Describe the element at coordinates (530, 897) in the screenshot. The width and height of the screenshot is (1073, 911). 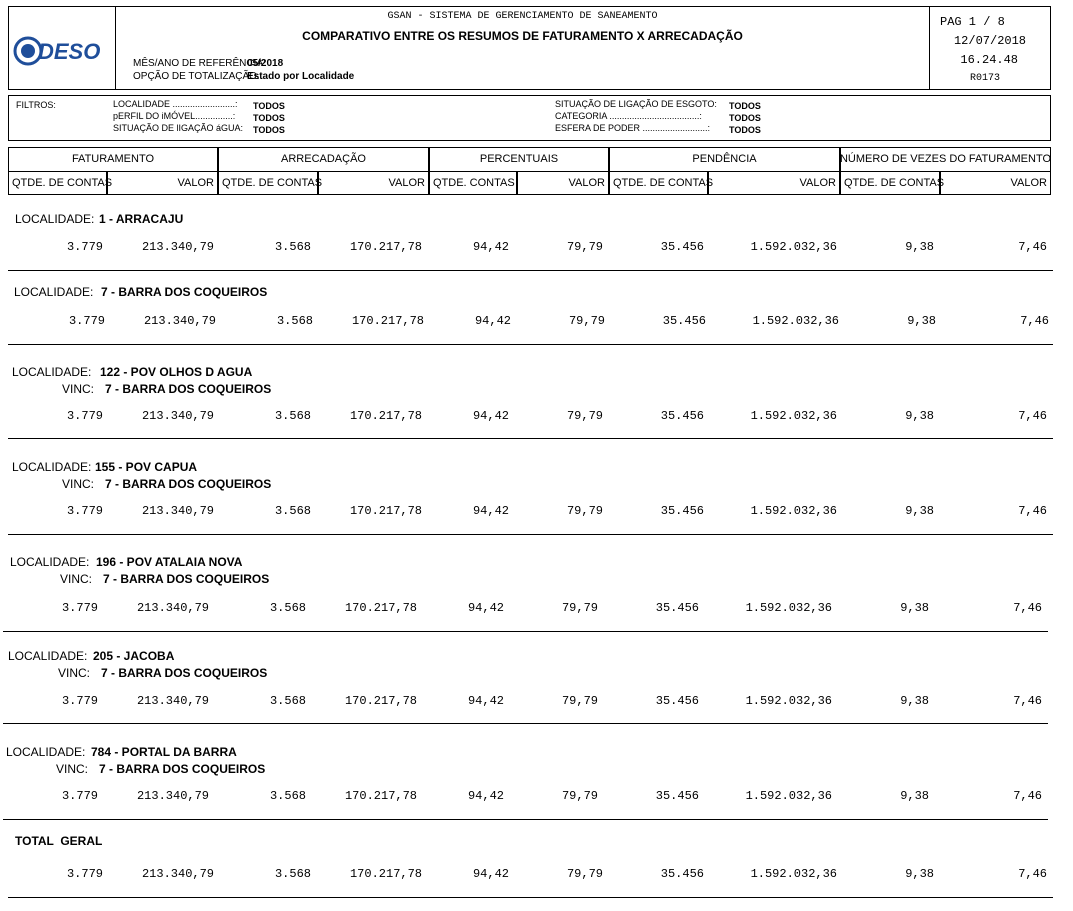
I see `total-rule` at that location.